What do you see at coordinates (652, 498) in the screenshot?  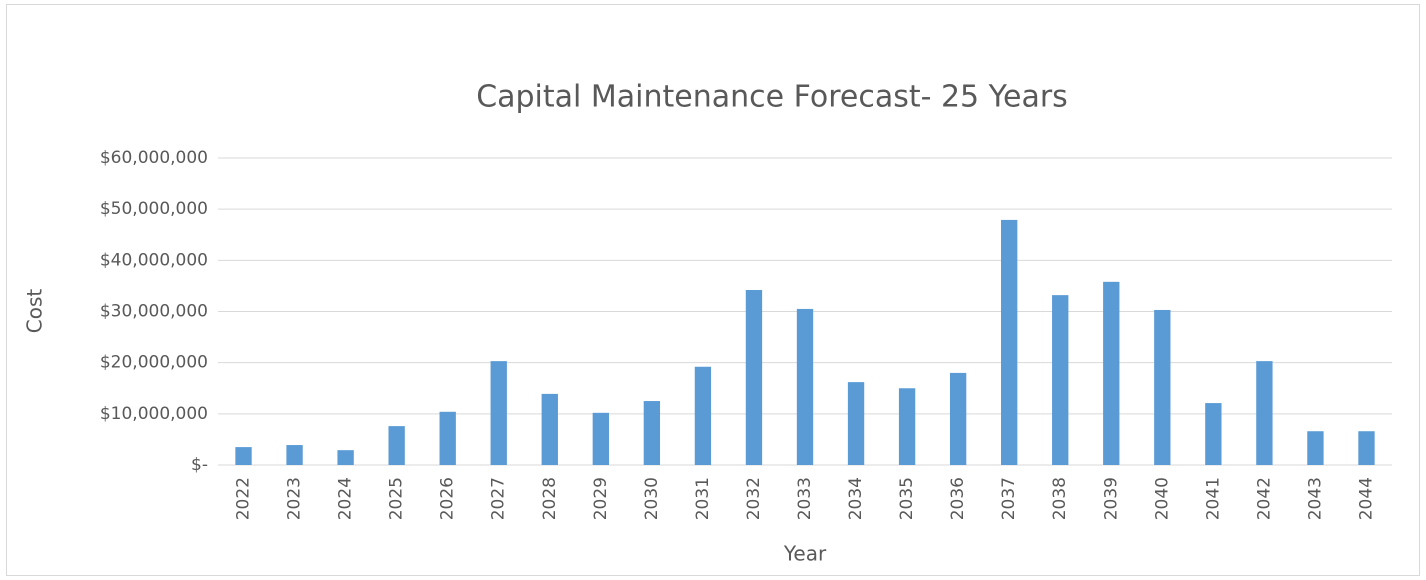 I see `x-tick-label: 2030` at bounding box center [652, 498].